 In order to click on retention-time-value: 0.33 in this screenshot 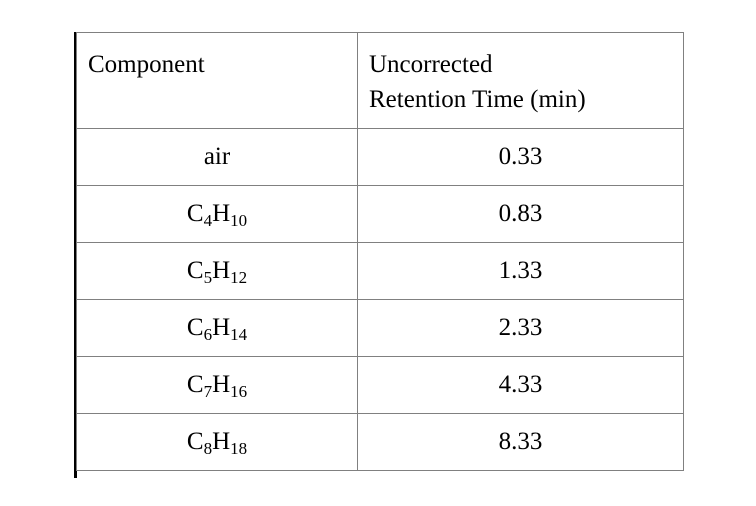, I will do `click(520, 156)`.